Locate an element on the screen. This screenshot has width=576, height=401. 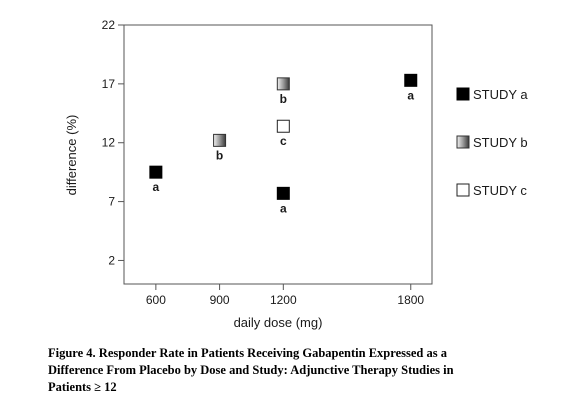
legend-label: STUDY b is located at coordinates (500, 142).